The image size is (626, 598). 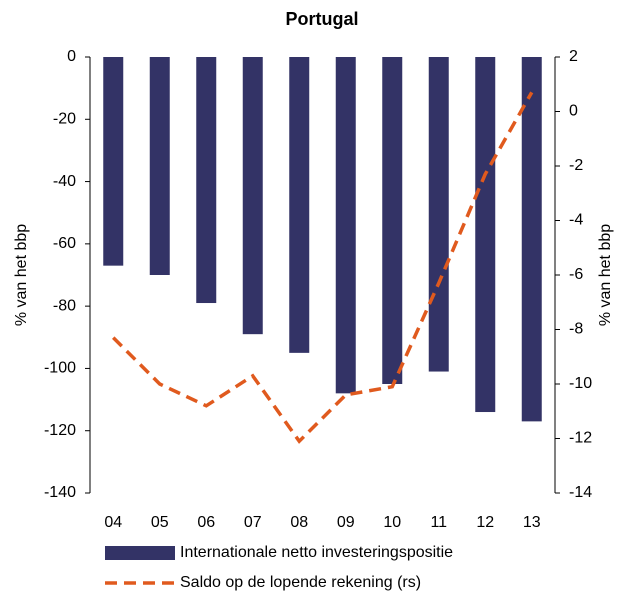 I want to click on x-tick-label: 05, so click(x=160, y=522).